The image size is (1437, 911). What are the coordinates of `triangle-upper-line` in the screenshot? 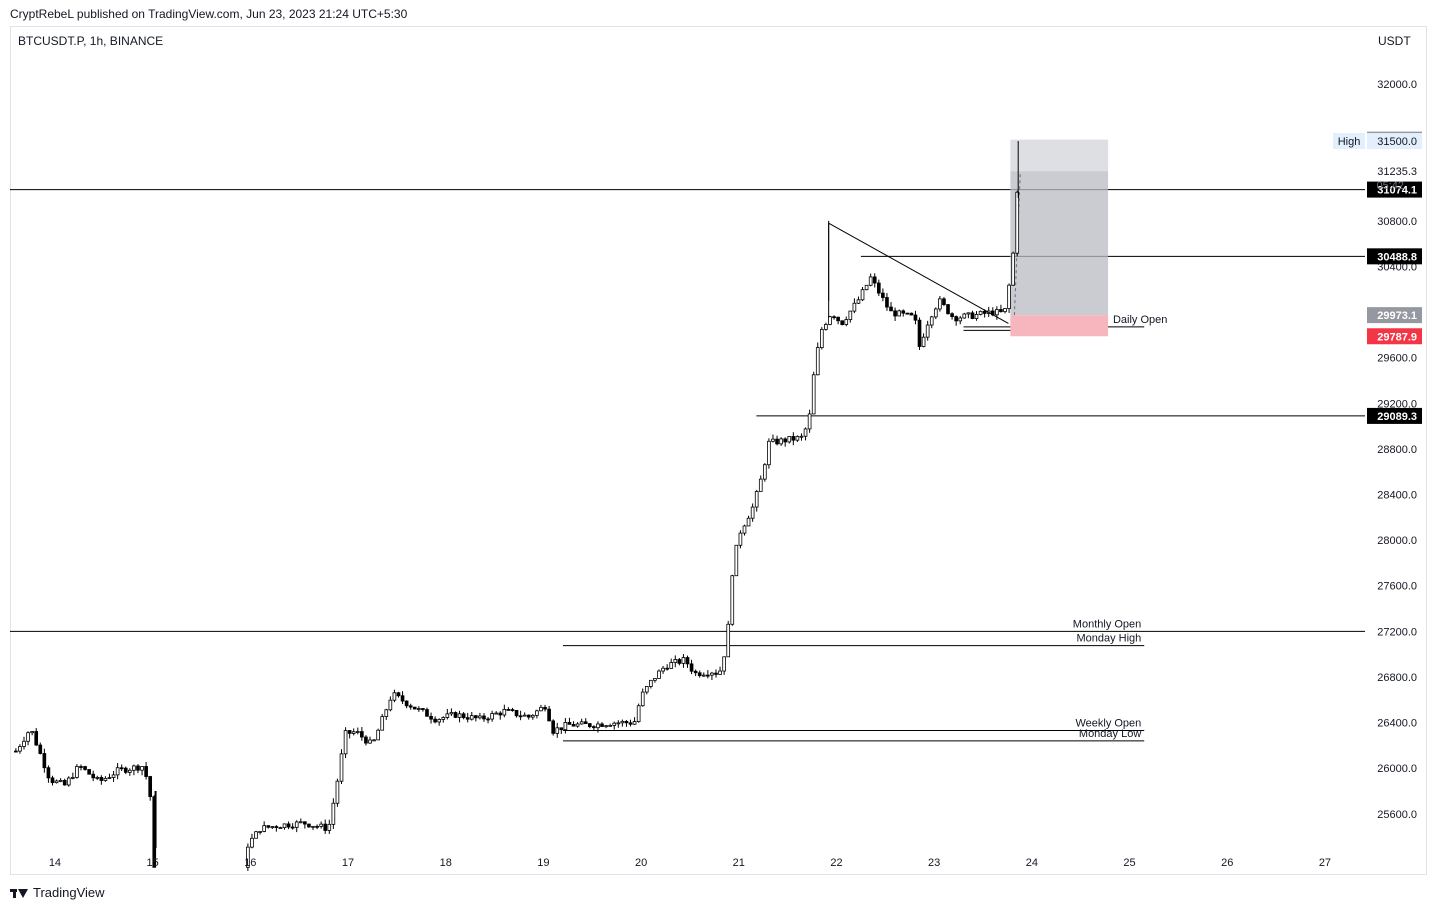 It's located at (918, 273).